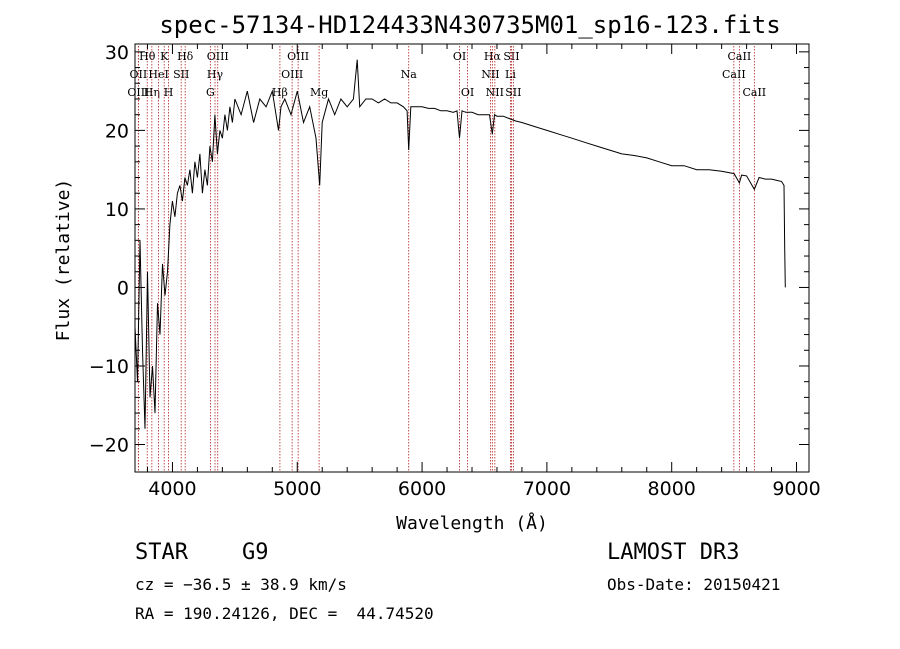 This screenshot has width=900, height=649. What do you see at coordinates (694, 584) in the screenshot?
I see `observation-date: Obs-Date: 20150421` at bounding box center [694, 584].